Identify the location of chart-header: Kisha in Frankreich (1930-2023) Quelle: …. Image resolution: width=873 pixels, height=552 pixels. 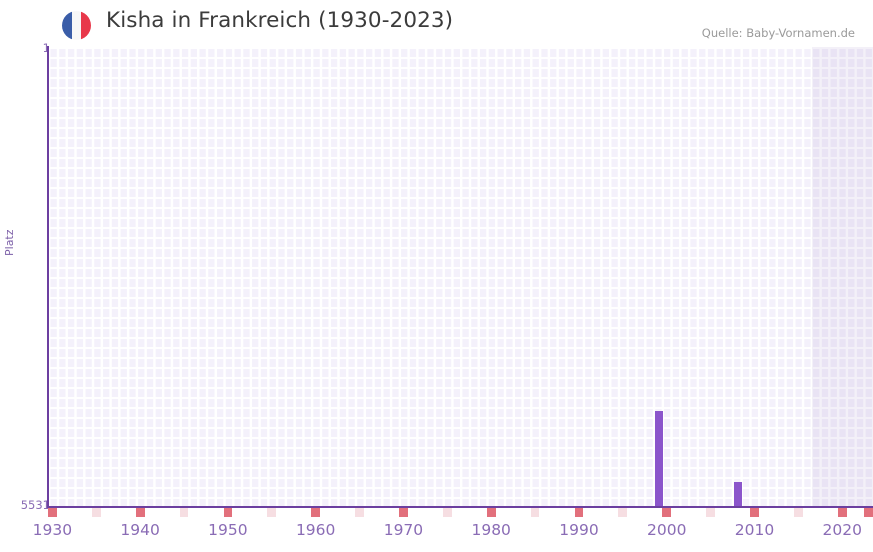
(436, 22).